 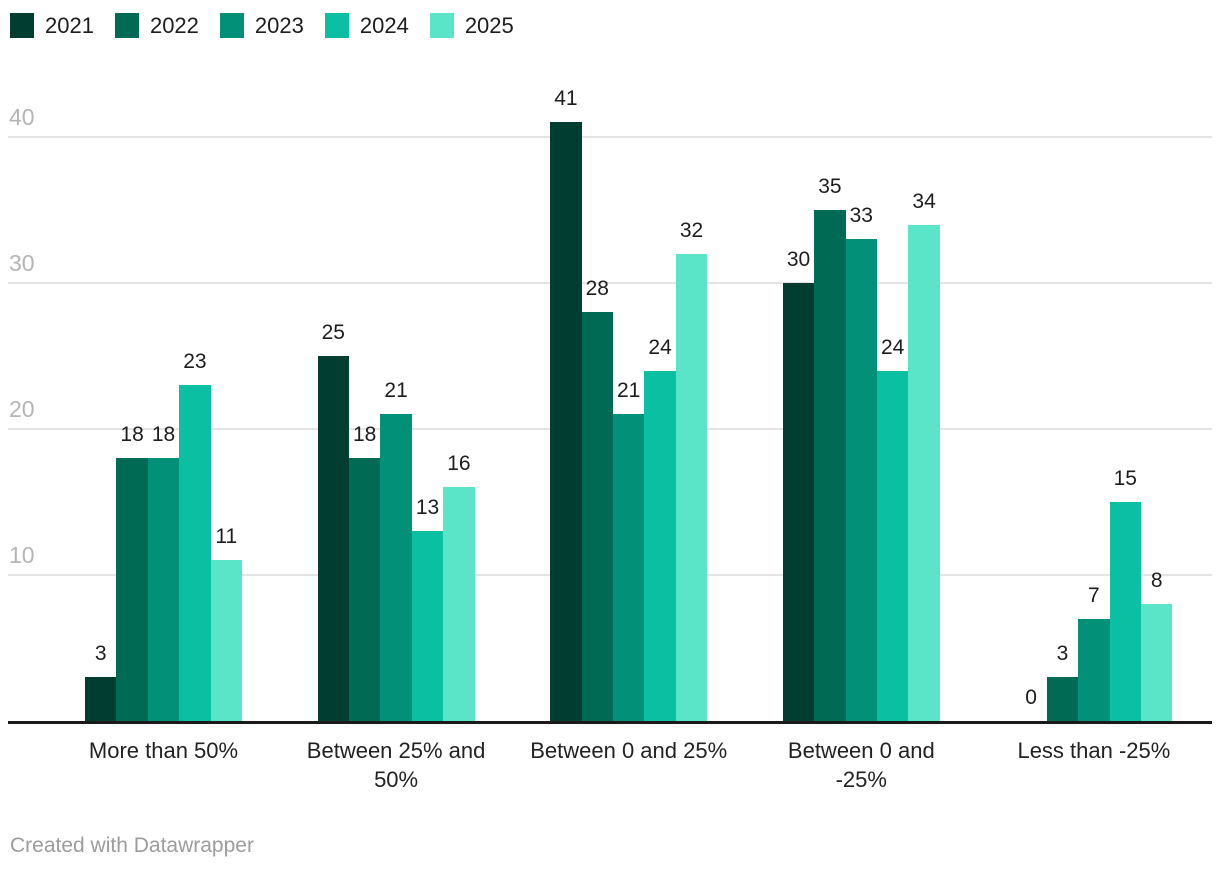 What do you see at coordinates (396, 750) in the screenshot?
I see `x-category-label-line: Between 25% and` at bounding box center [396, 750].